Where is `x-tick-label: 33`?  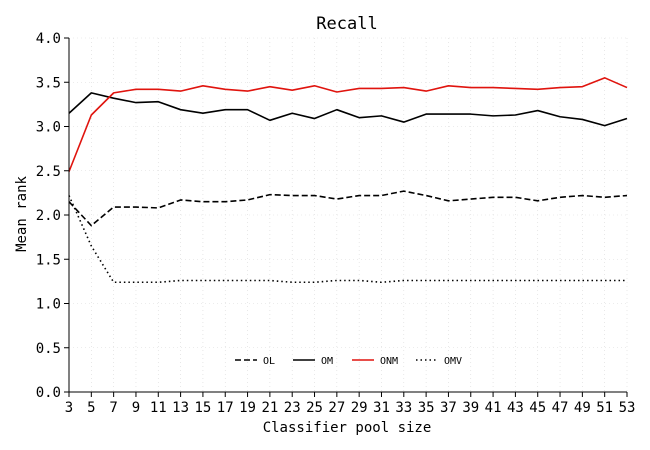 x-tick-label: 33 is located at coordinates (403, 408).